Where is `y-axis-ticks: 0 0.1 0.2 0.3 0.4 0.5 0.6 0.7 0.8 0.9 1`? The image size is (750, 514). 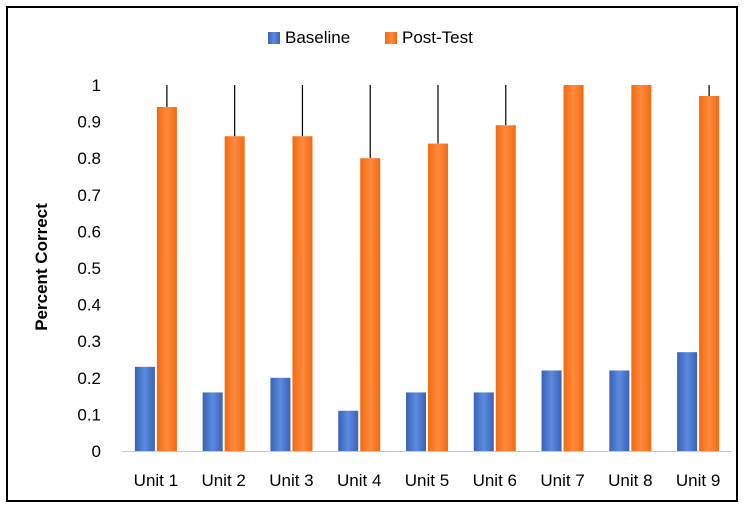
y-axis-ticks: 0 0.1 0.2 0.3 0.4 0.5 0.6 0.7 0.8 0.9 1 is located at coordinates (89, 268).